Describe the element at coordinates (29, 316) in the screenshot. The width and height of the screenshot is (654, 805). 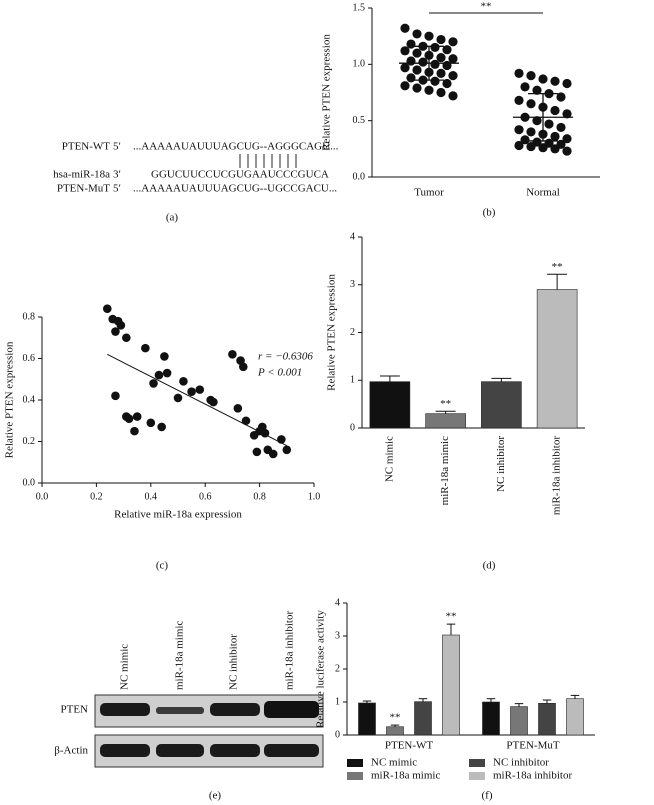
I see `y-tick-label: 0.8` at that location.